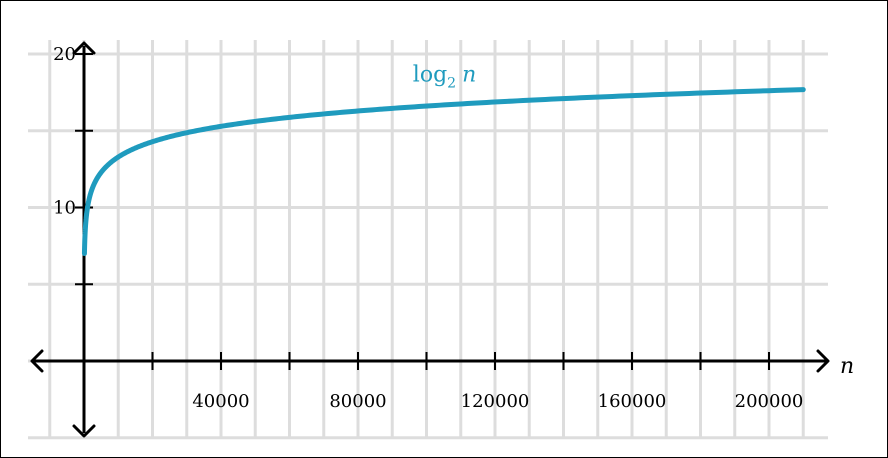  What do you see at coordinates (37, 361) in the screenshot?
I see `x-axis-arrow-left` at bounding box center [37, 361].